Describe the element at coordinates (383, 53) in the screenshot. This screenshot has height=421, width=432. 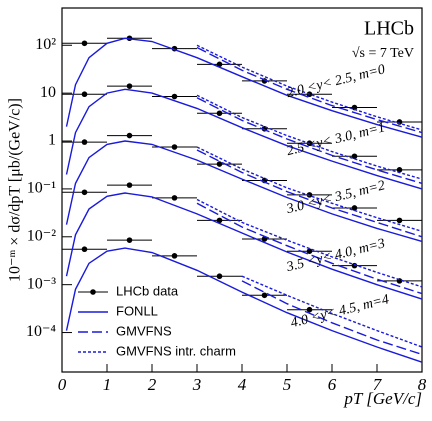
I see `energy-label: √s = 7 TeV` at that location.